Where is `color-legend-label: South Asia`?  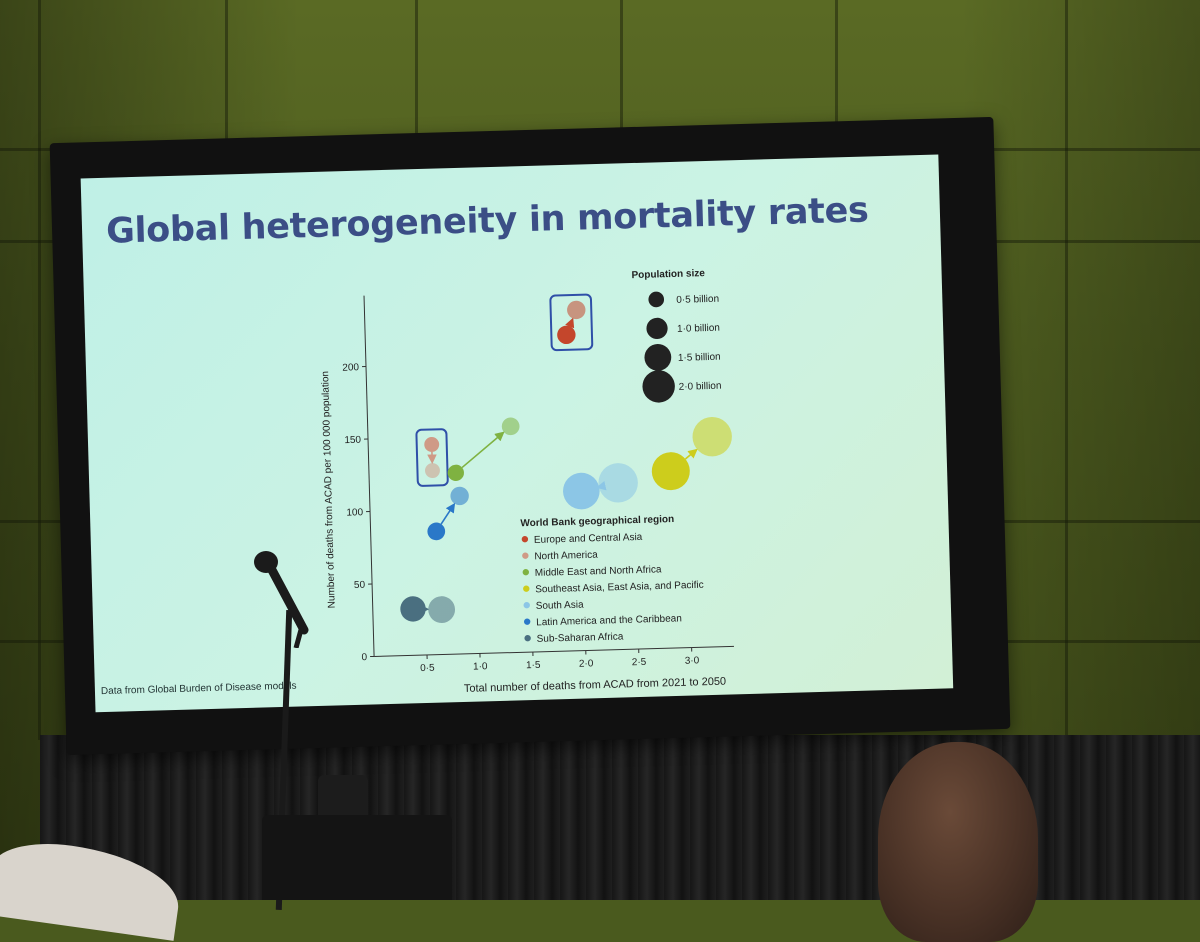 color-legend-label: South Asia is located at coordinates (560, 606).